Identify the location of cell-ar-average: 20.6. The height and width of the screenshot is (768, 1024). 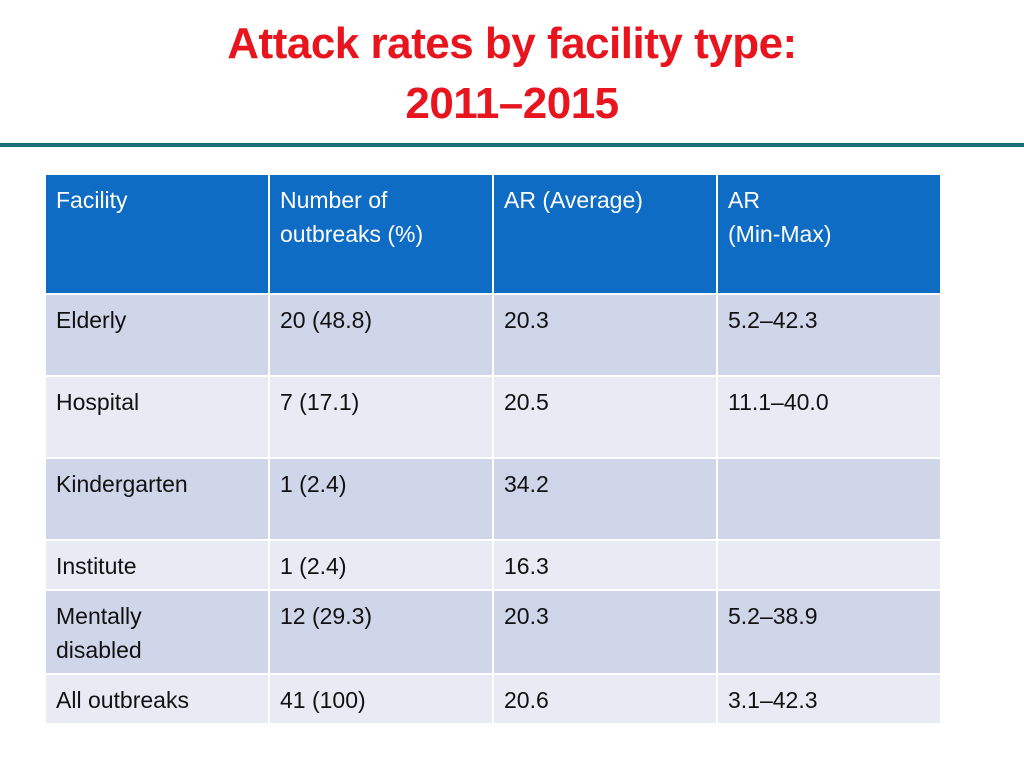
(605, 699).